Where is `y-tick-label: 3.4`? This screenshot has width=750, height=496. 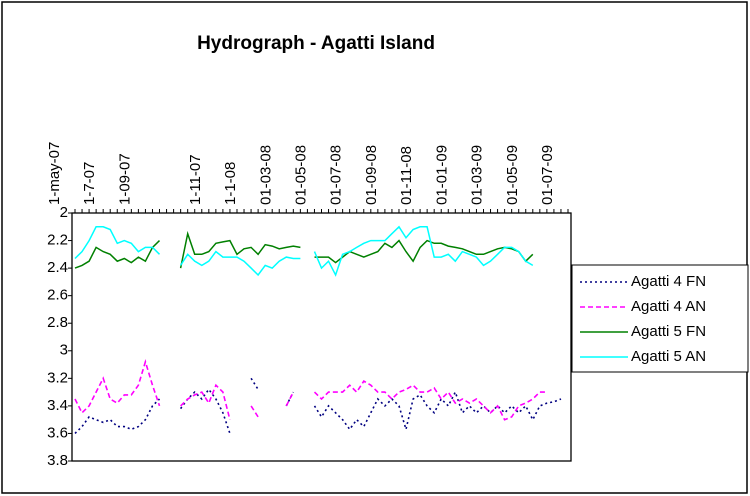
y-tick-label: 3.4 is located at coordinates (57, 405).